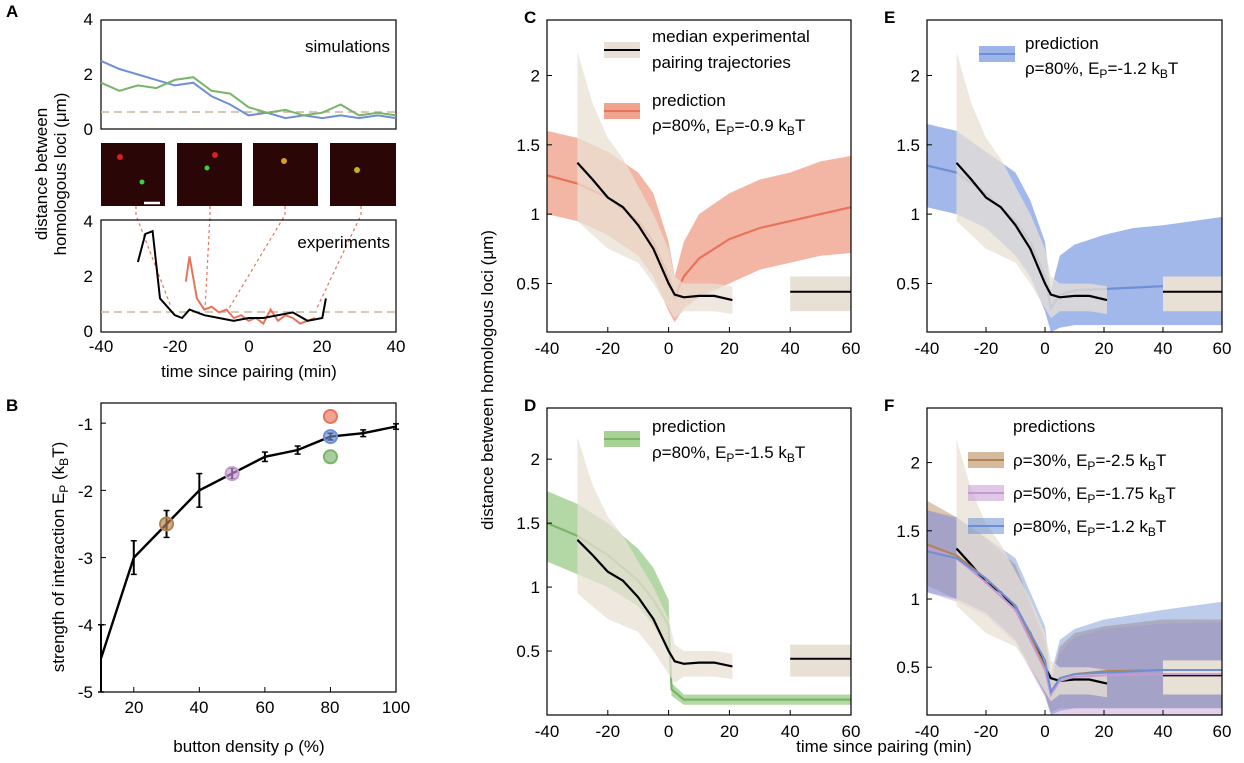 The height and width of the screenshot is (763, 1244). What do you see at coordinates (250, 291) in the screenshot?
I see `panel-a-bottom-line-red` at bounding box center [250, 291].